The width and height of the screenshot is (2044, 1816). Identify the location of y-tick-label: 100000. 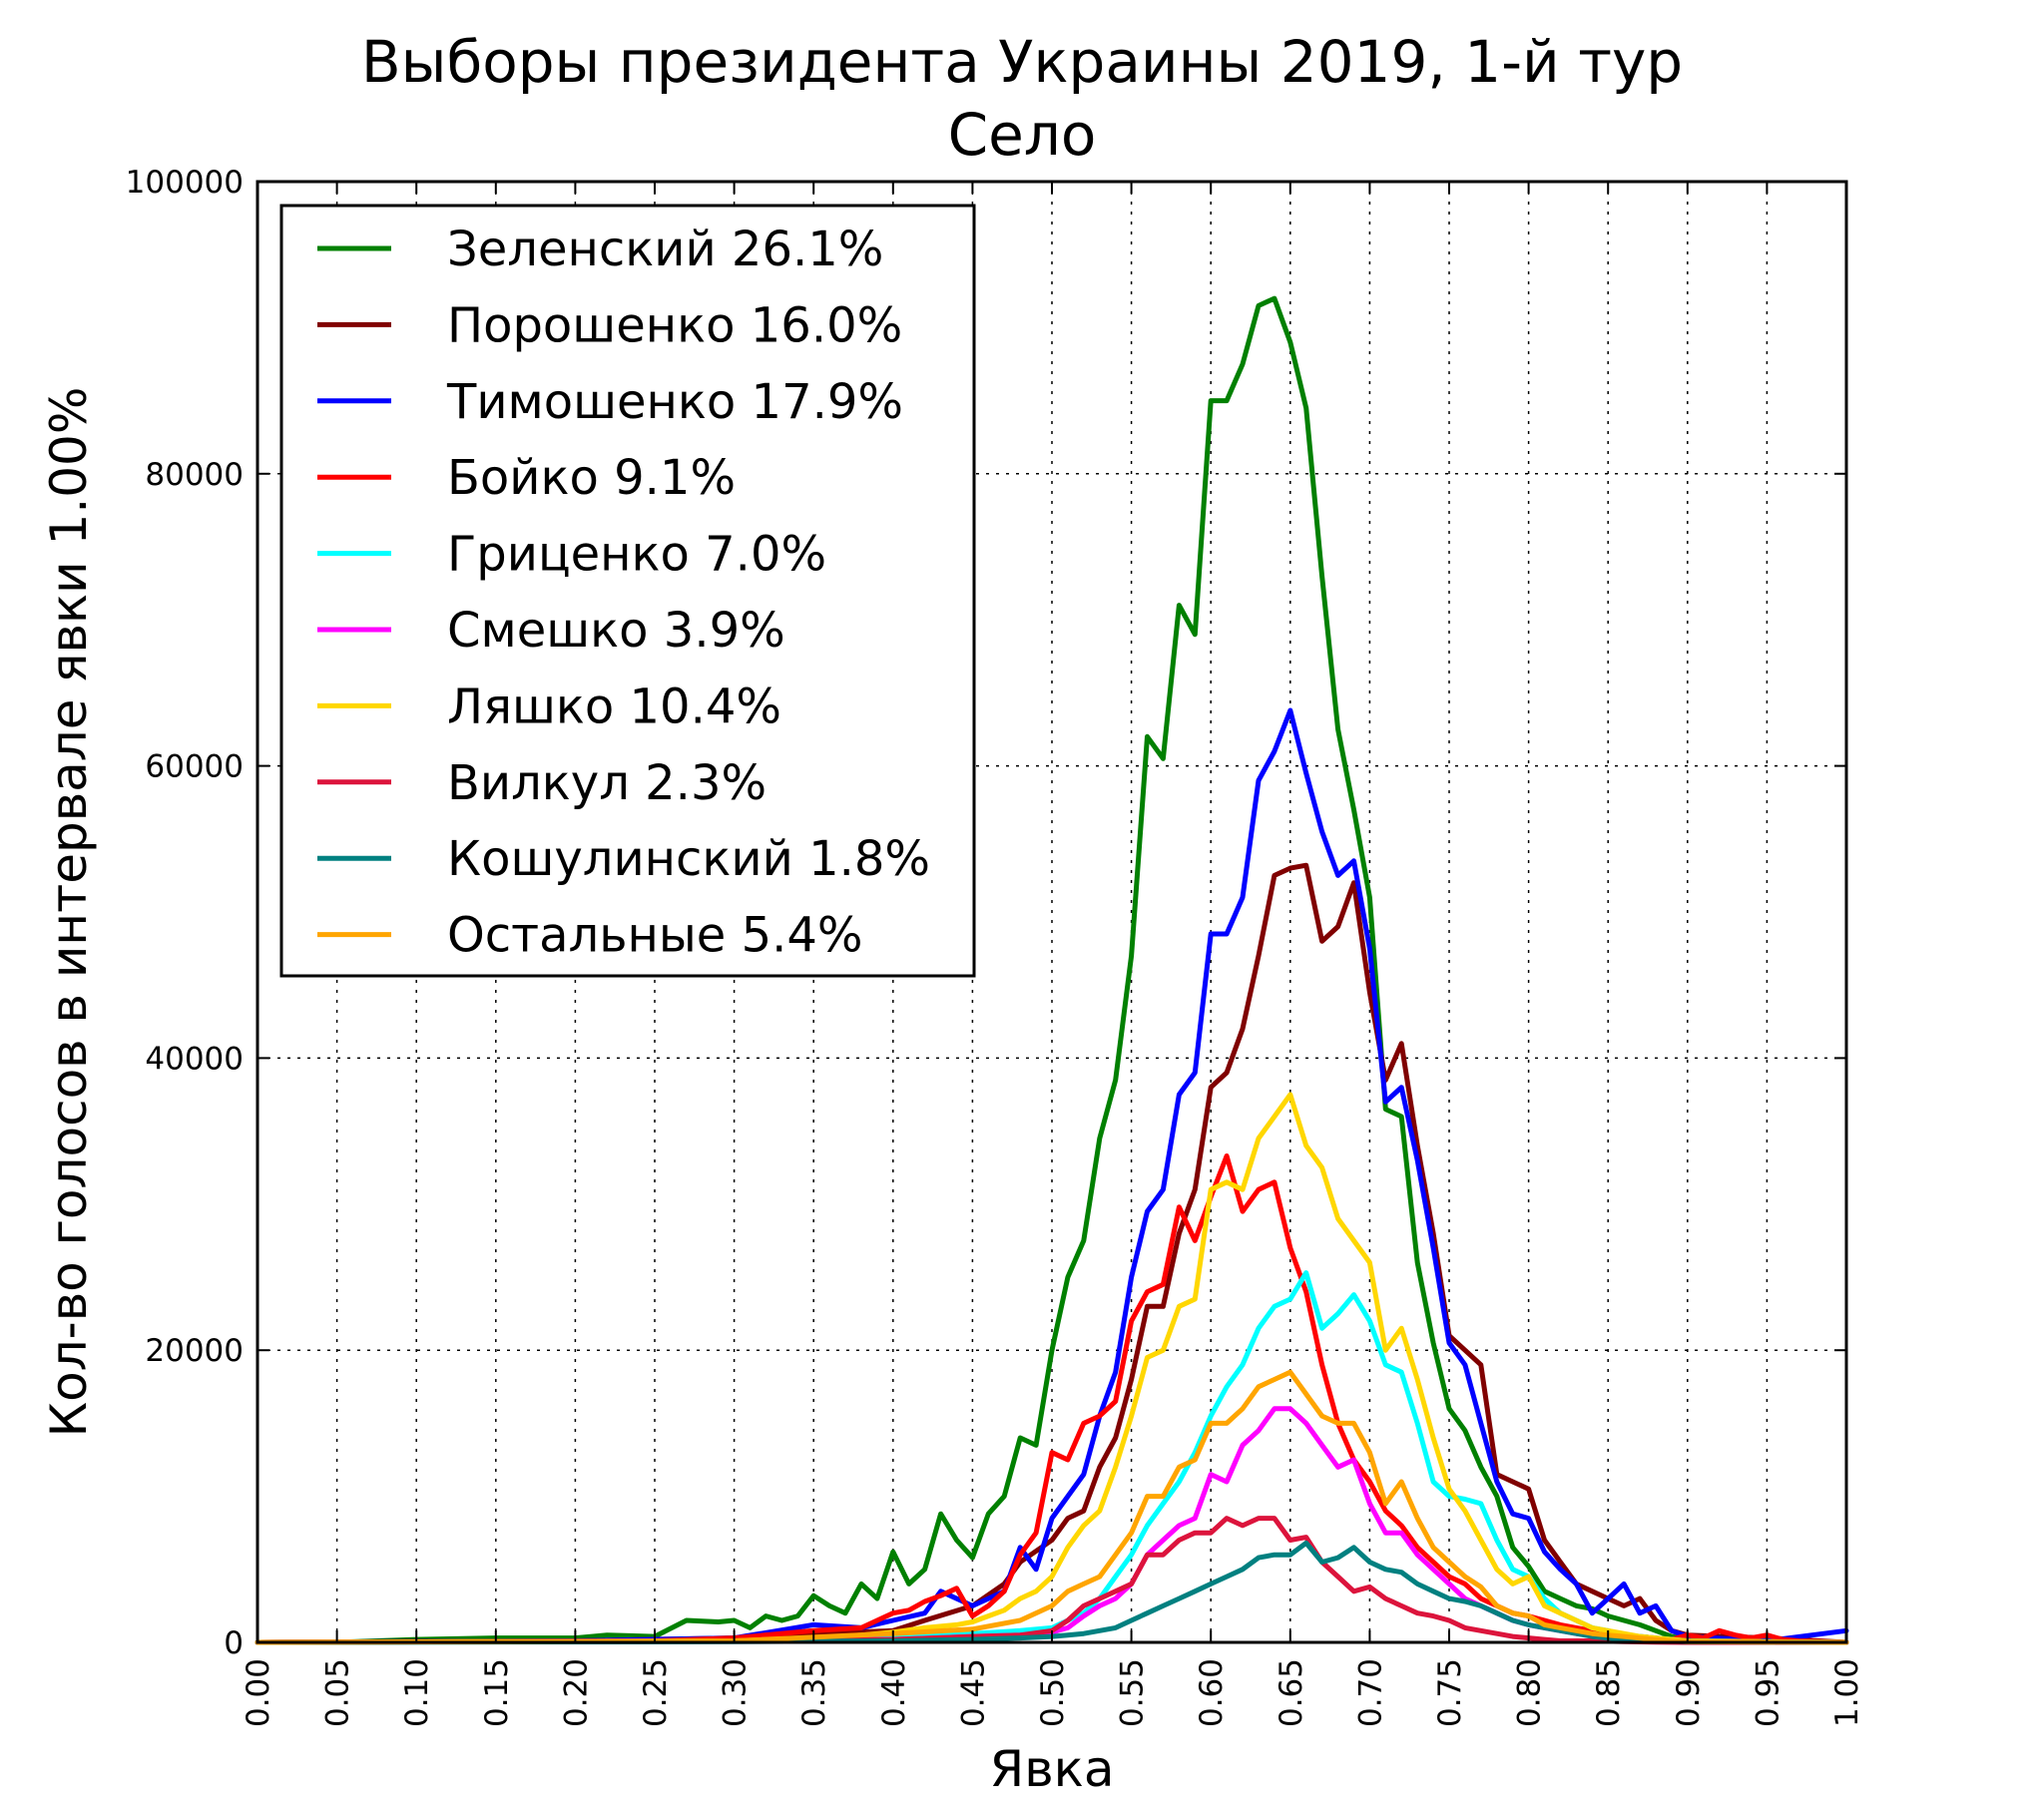
(185, 183).